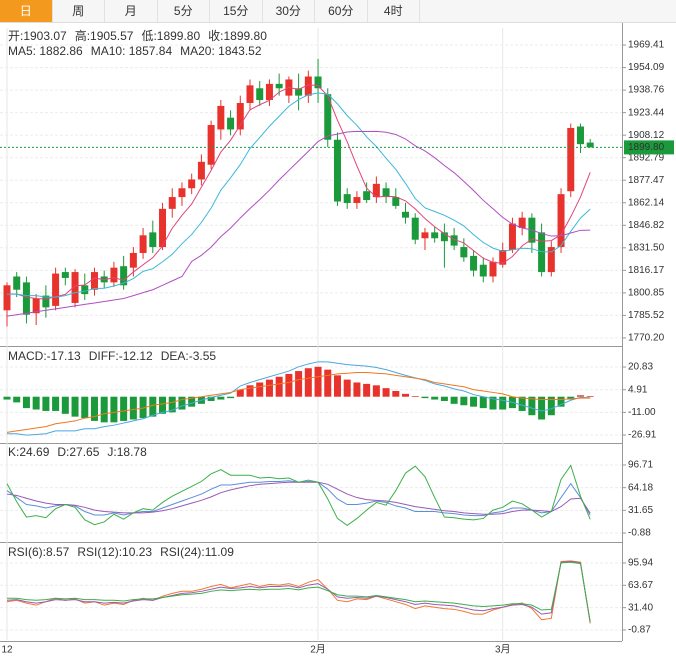 The image size is (676, 668). What do you see at coordinates (642, 435) in the screenshot?
I see `y-tick-label: -26.91` at bounding box center [642, 435].